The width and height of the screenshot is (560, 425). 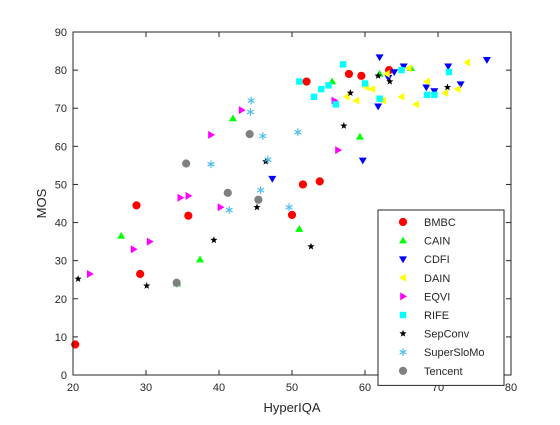 What do you see at coordinates (219, 388) in the screenshot?
I see `x-tick-label: 40` at bounding box center [219, 388].